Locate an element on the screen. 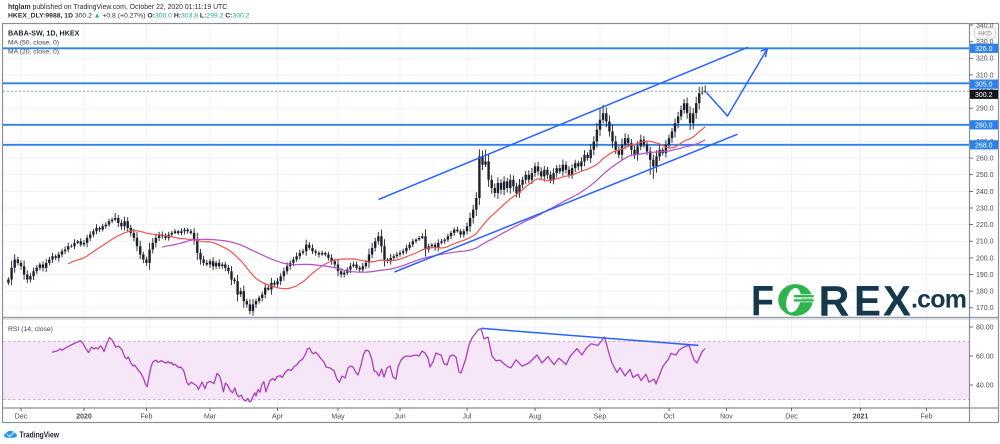  svg-text: 210.0 is located at coordinates (985, 242).